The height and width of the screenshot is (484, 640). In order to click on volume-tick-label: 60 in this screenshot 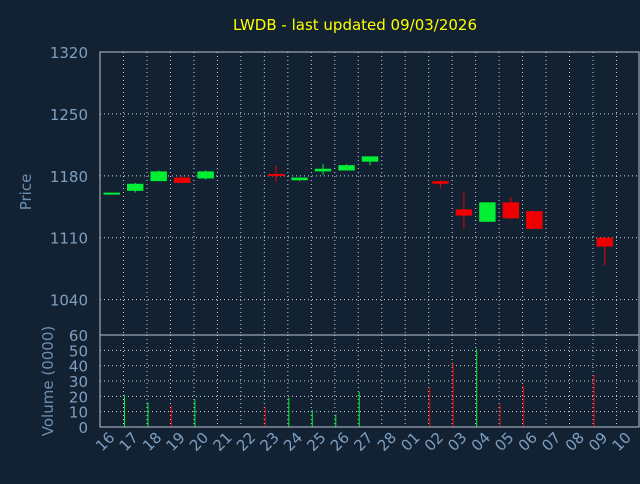, I will do `click(78, 336)`.